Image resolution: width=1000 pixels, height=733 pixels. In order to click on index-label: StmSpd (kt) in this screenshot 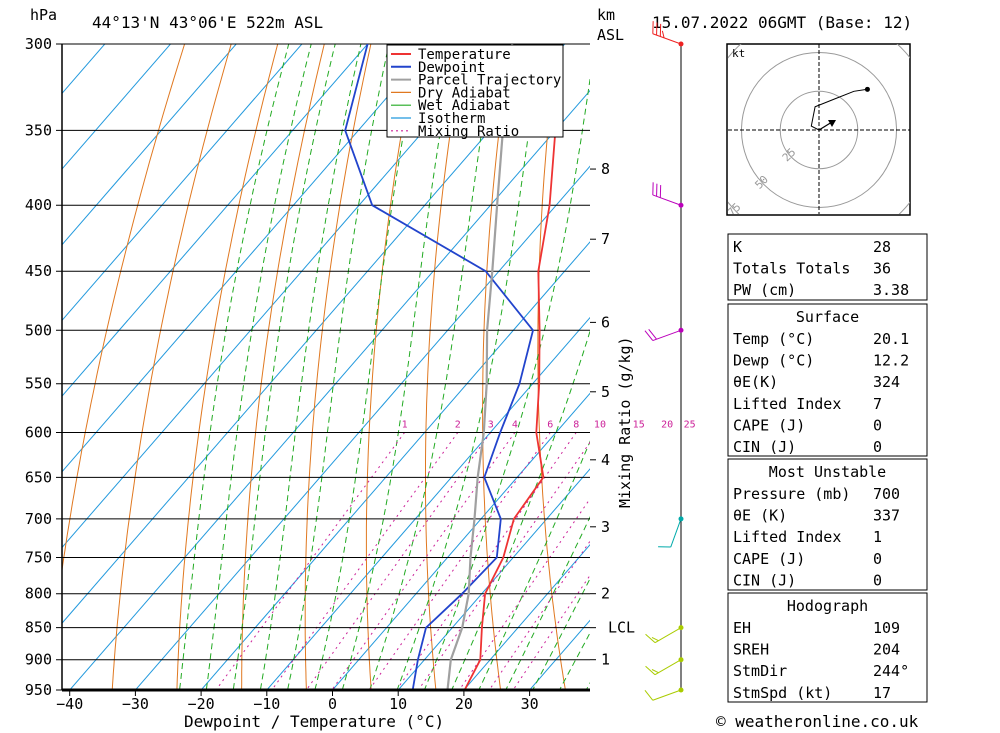, I will do `click(782, 693)`.